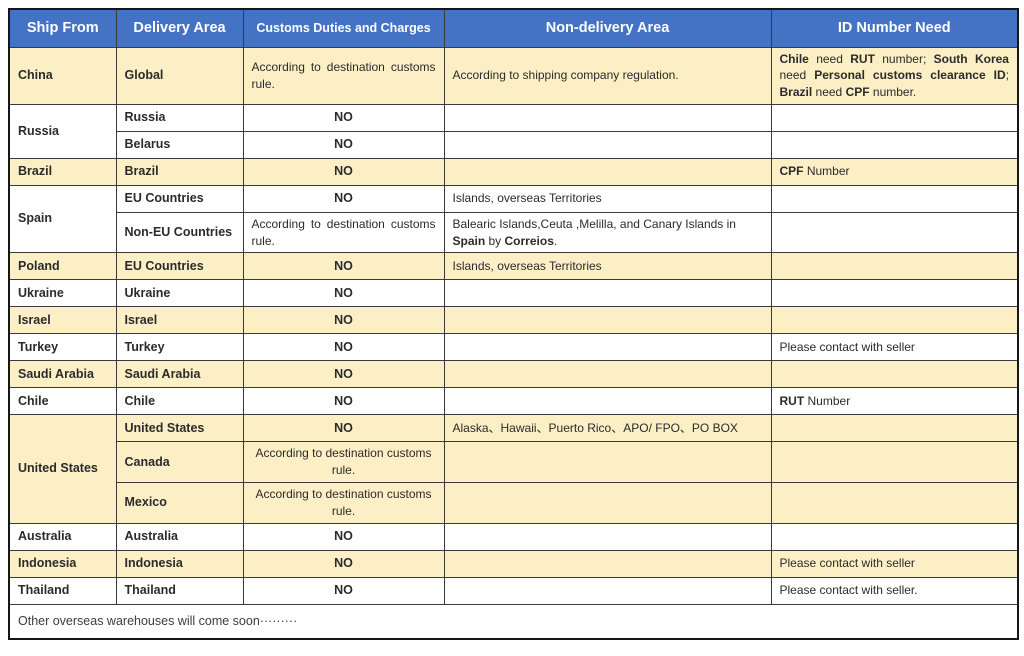 This screenshot has width=1024, height=656. Describe the element at coordinates (62, 374) in the screenshot. I see `ship-from-cell: Saudi Arabia` at that location.